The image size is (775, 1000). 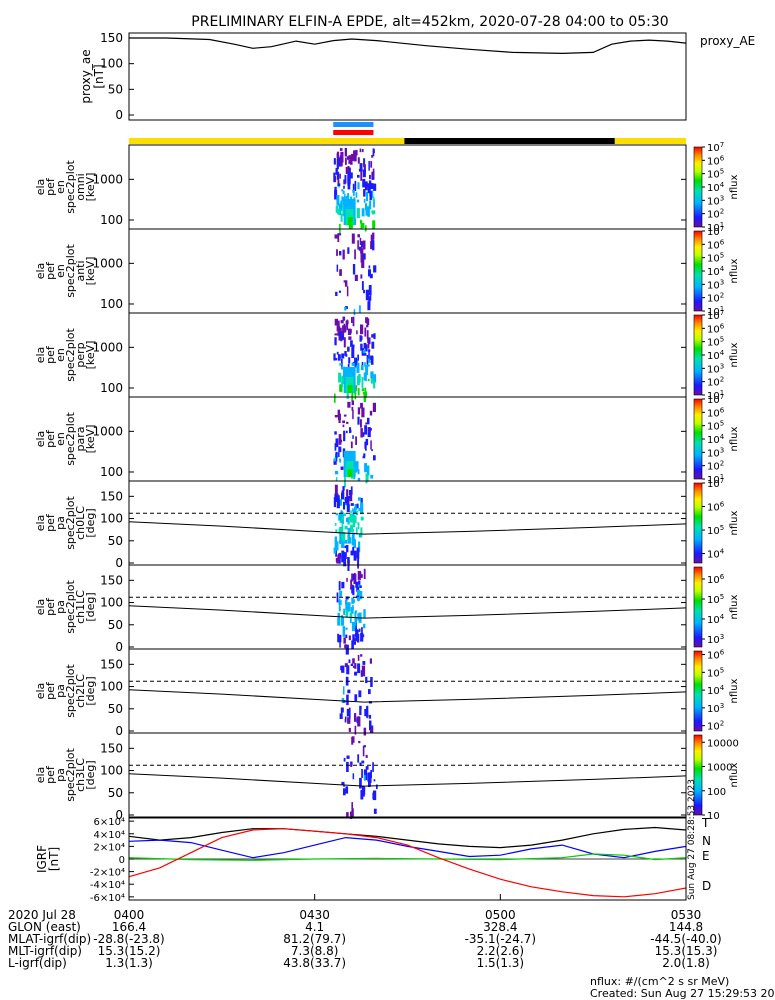 What do you see at coordinates (80, 775) in the screenshot?
I see `y-axis-label-word: ch3LC` at bounding box center [80, 775].